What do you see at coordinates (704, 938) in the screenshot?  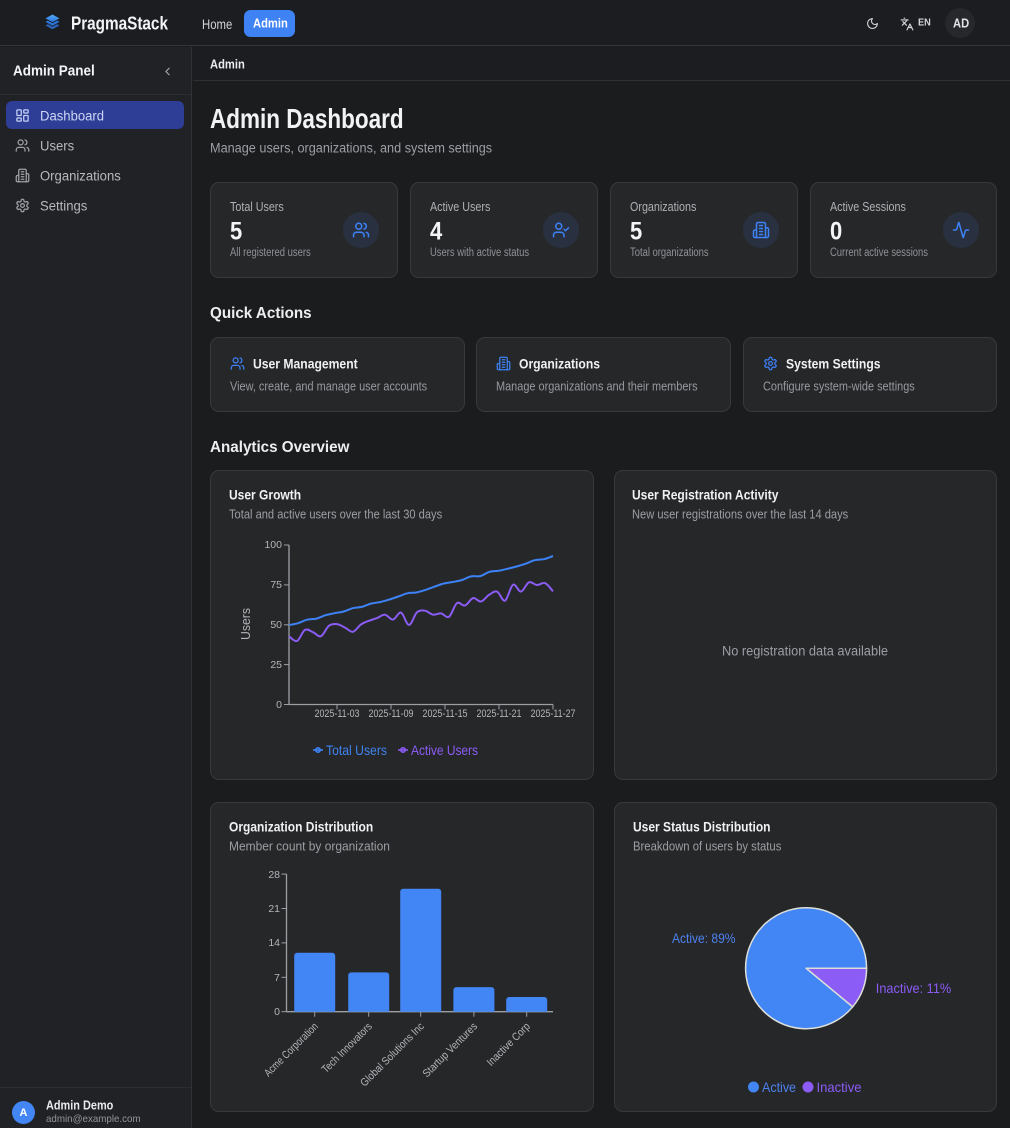 I see `svg-text: Active: 89%` at bounding box center [704, 938].